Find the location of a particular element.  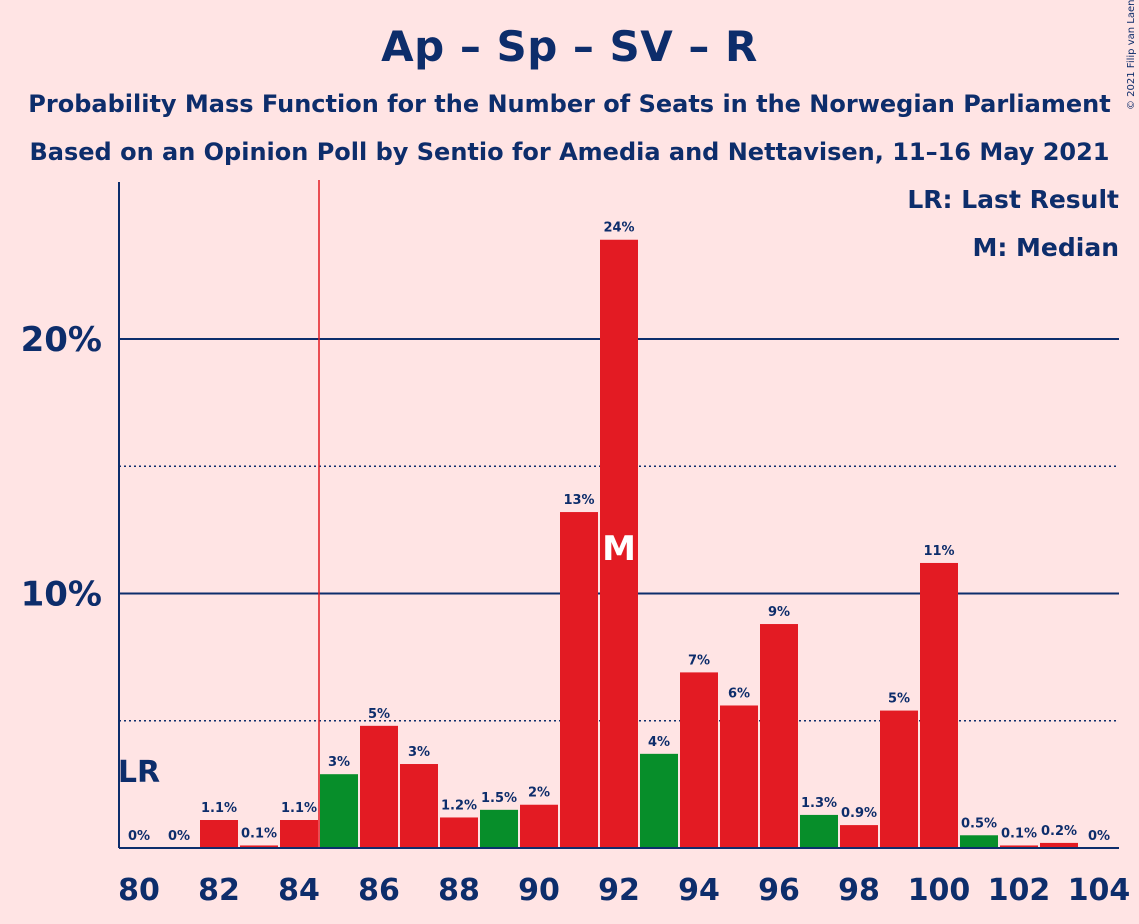

x-tick-label: 104 is located at coordinates (1099, 890).